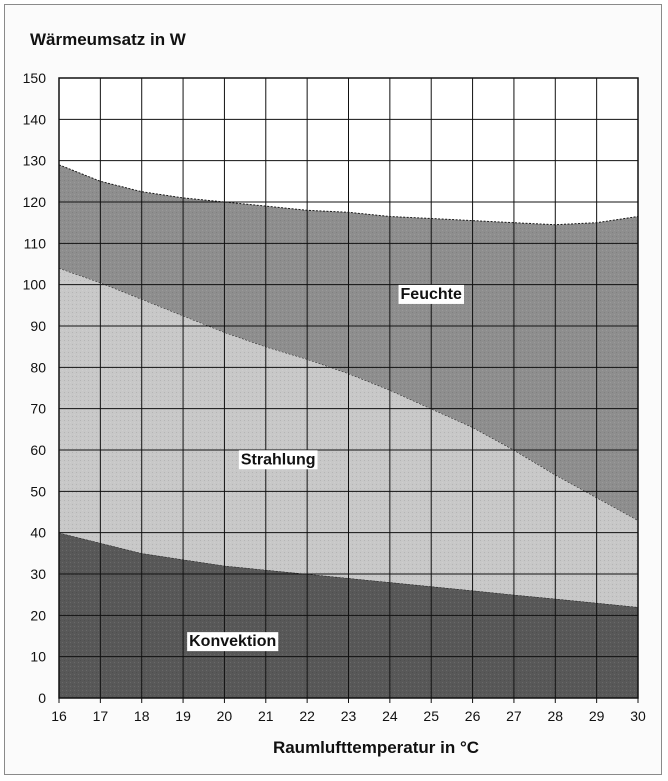  What do you see at coordinates (38, 326) in the screenshot?
I see `y-tick-label: 90` at bounding box center [38, 326].